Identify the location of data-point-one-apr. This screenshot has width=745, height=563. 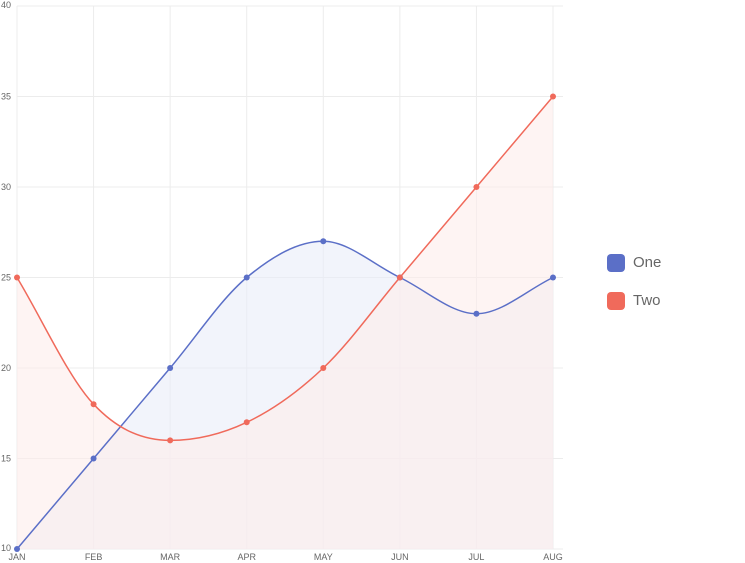
(246, 277).